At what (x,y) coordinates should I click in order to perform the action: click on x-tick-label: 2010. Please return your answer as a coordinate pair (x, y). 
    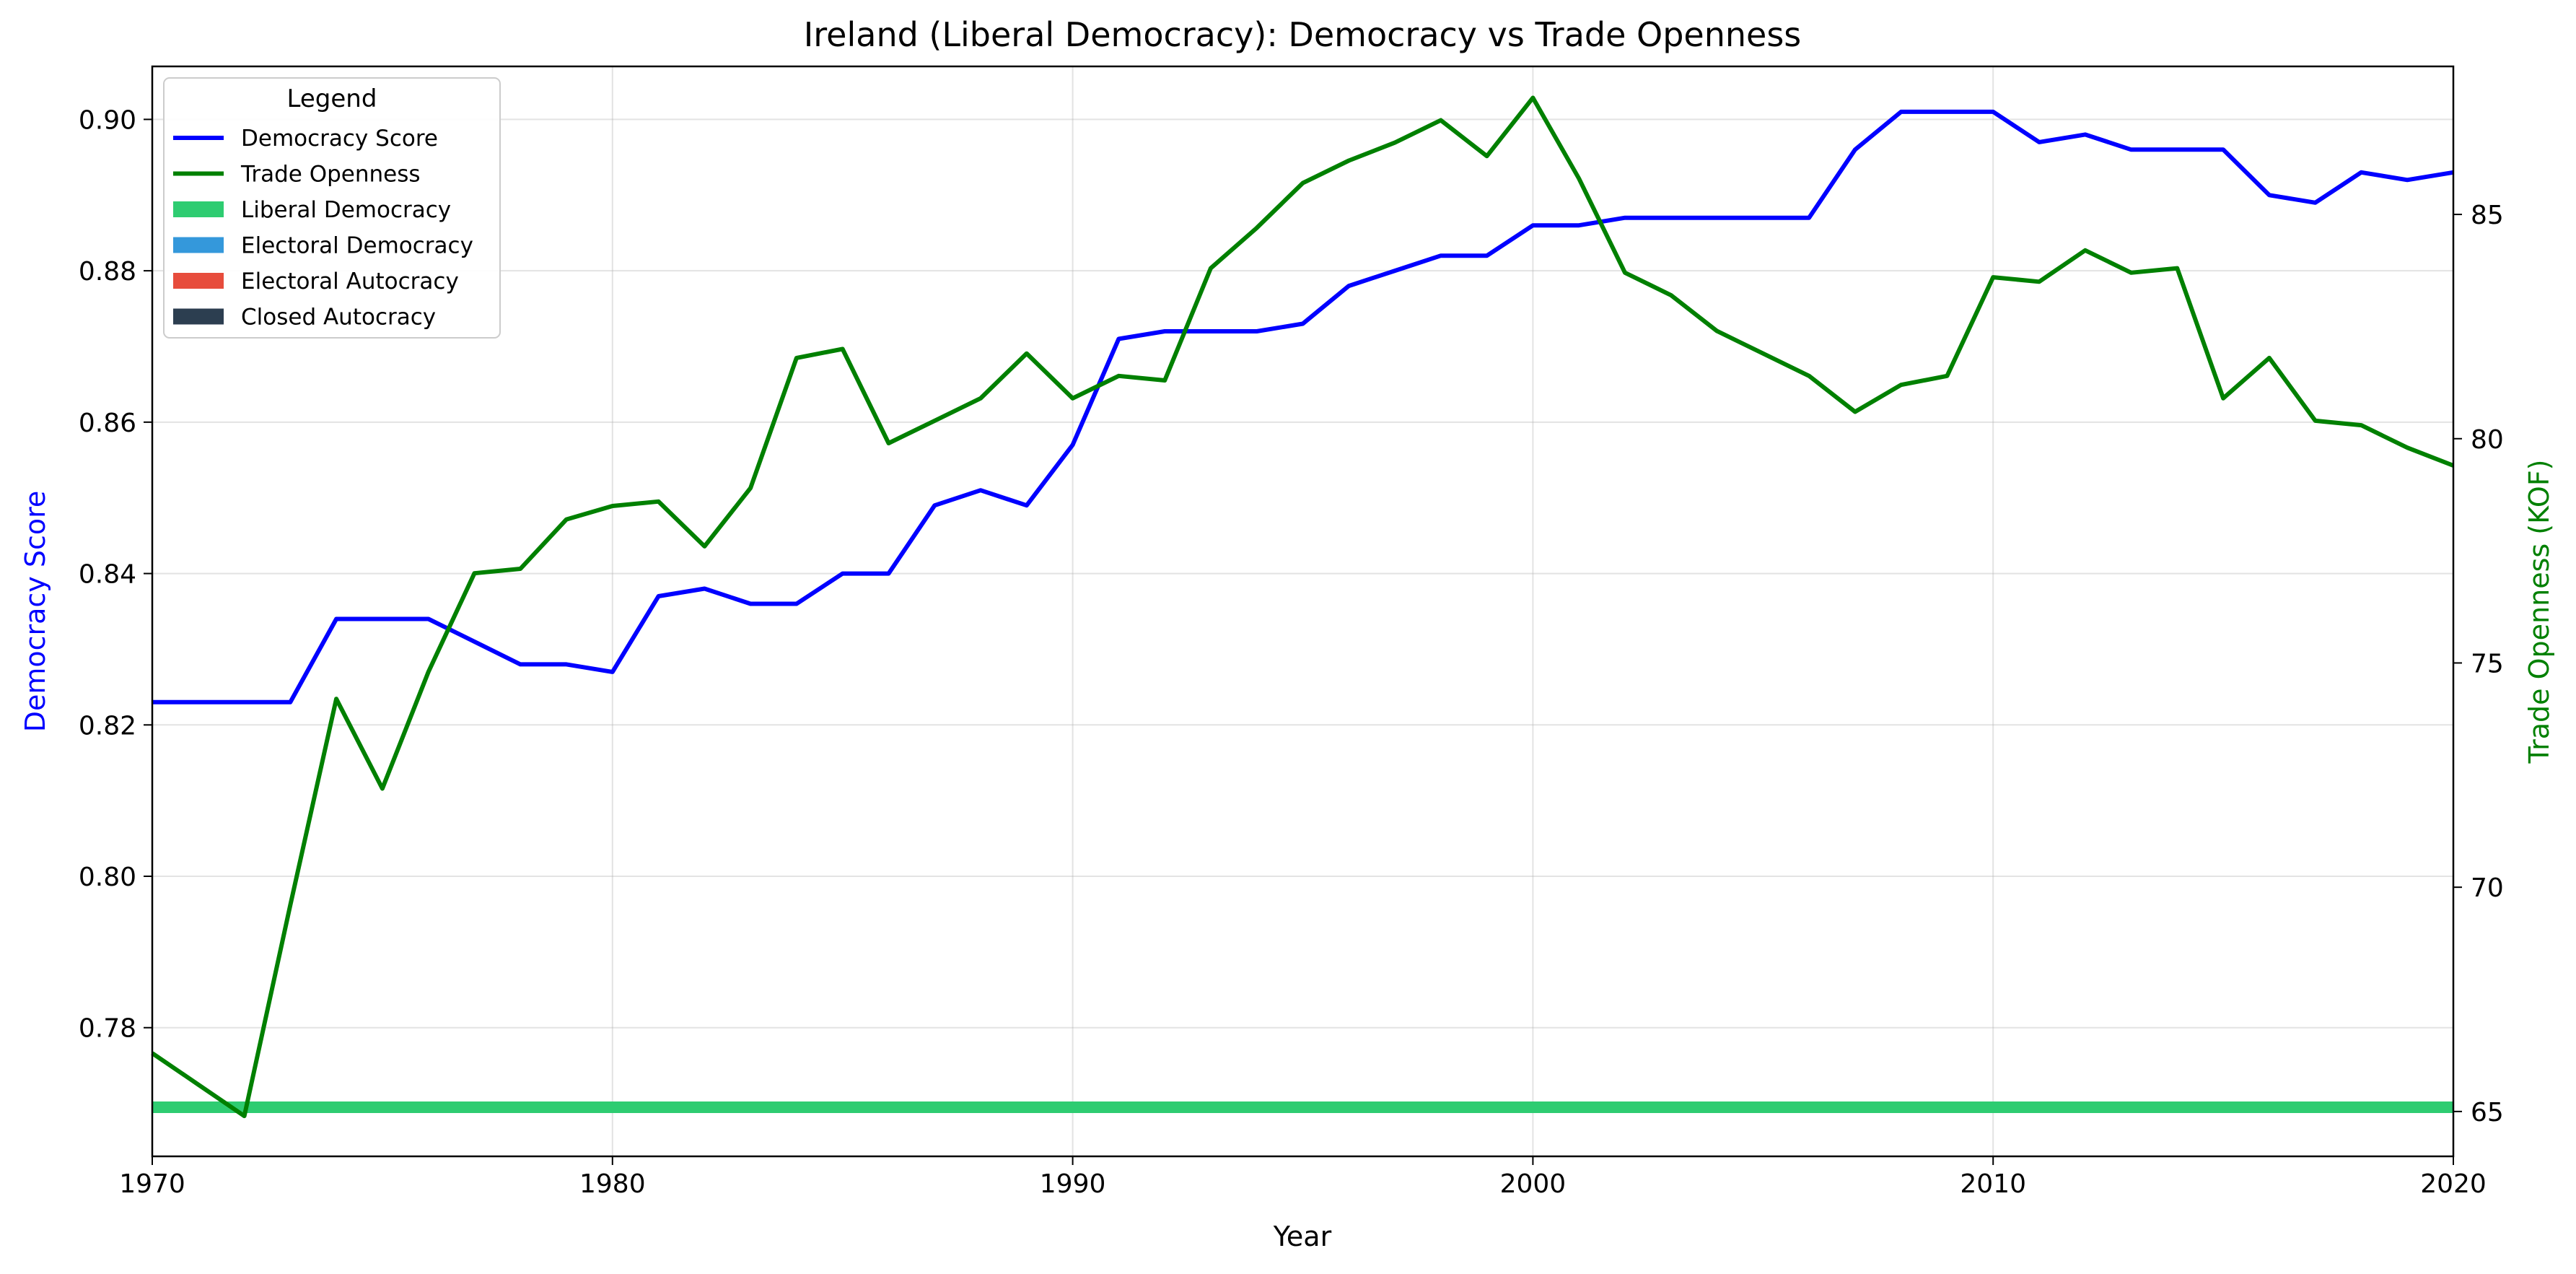
    Looking at the image, I should click on (1993, 1184).